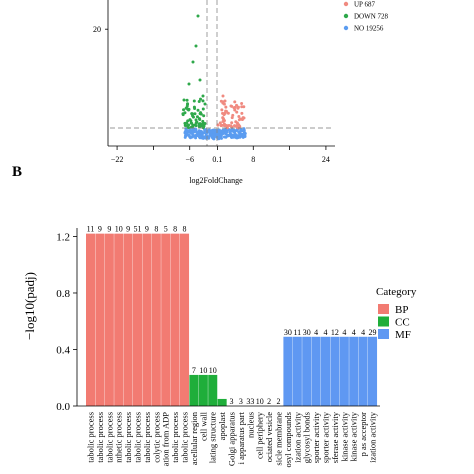 The height and width of the screenshot is (474, 474). What do you see at coordinates (241, 401) in the screenshot?
I see `bar-value-label: 3` at bounding box center [241, 401].